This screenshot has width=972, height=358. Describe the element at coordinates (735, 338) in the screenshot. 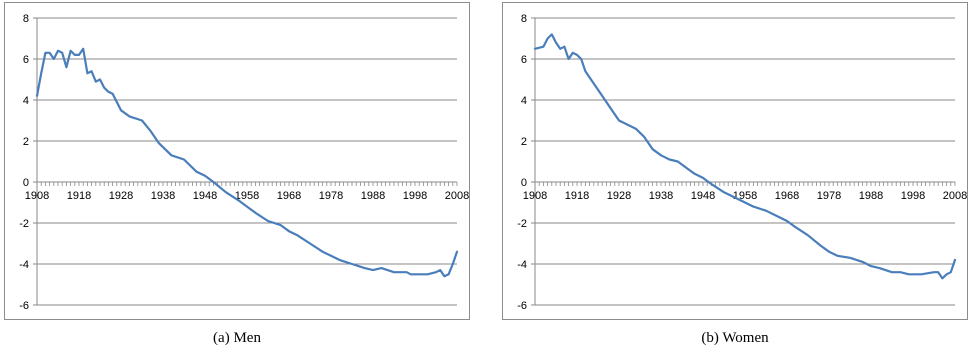

I see `caption-women: (b) Women` at that location.